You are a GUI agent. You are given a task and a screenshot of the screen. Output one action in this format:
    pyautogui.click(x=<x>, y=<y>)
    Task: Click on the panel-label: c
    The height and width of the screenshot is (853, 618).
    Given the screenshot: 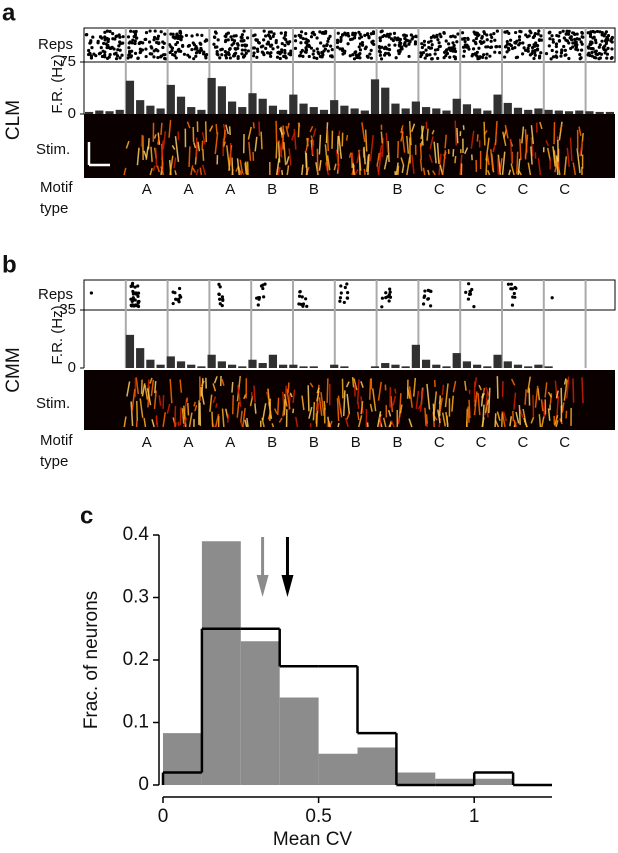 What is the action you would take?
    pyautogui.click(x=86, y=515)
    